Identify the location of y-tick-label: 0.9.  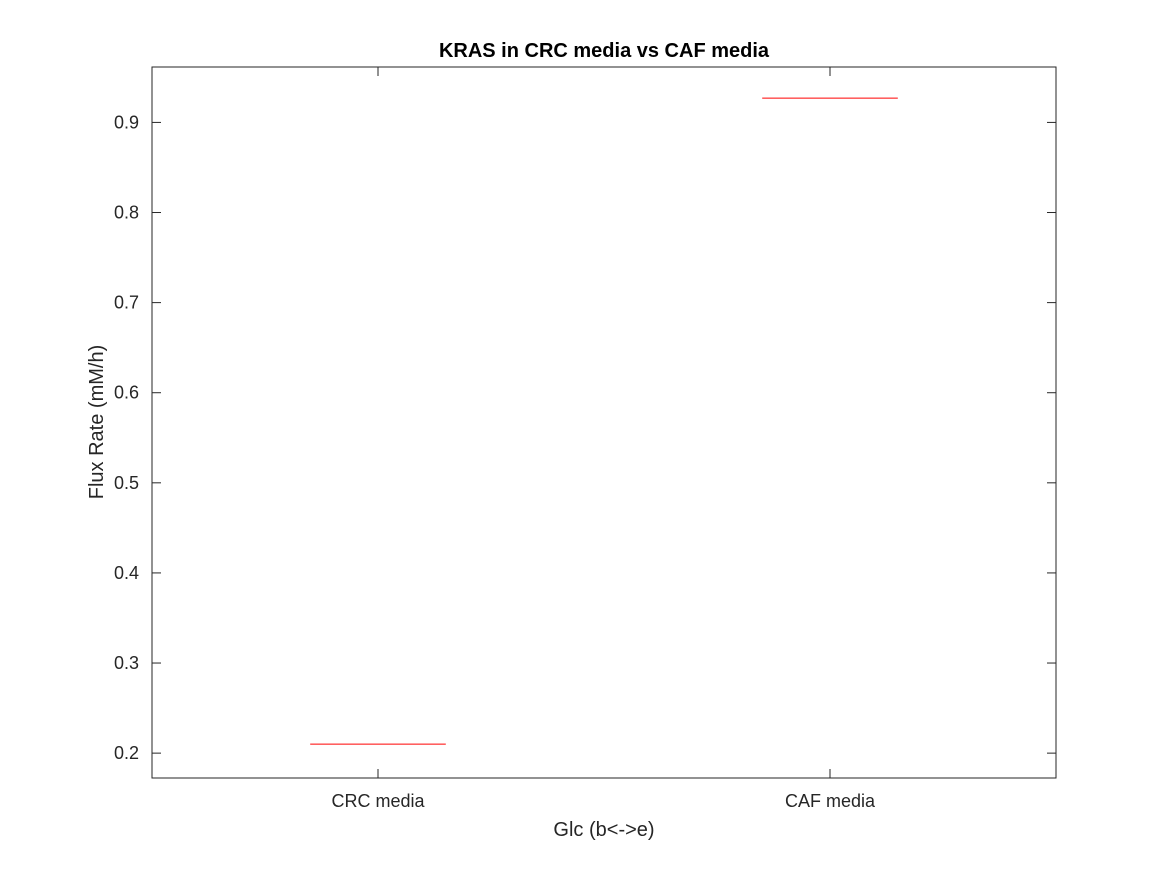
(126, 122).